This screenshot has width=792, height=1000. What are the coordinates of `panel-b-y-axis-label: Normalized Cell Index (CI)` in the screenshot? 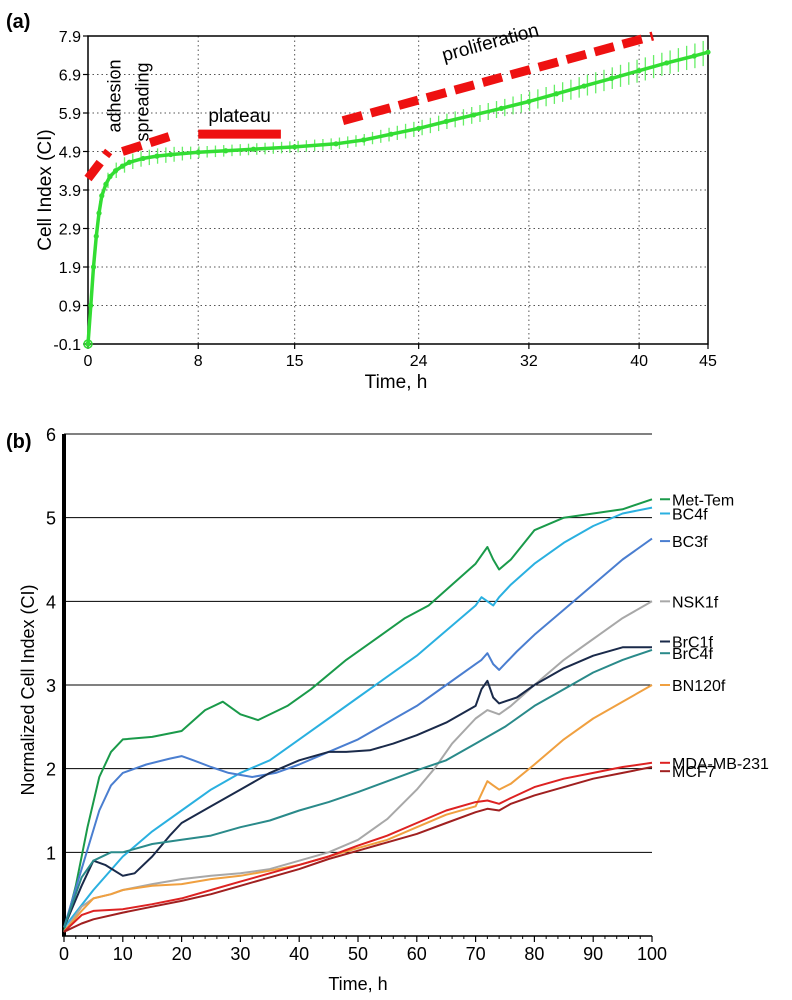 It's located at (28, 689).